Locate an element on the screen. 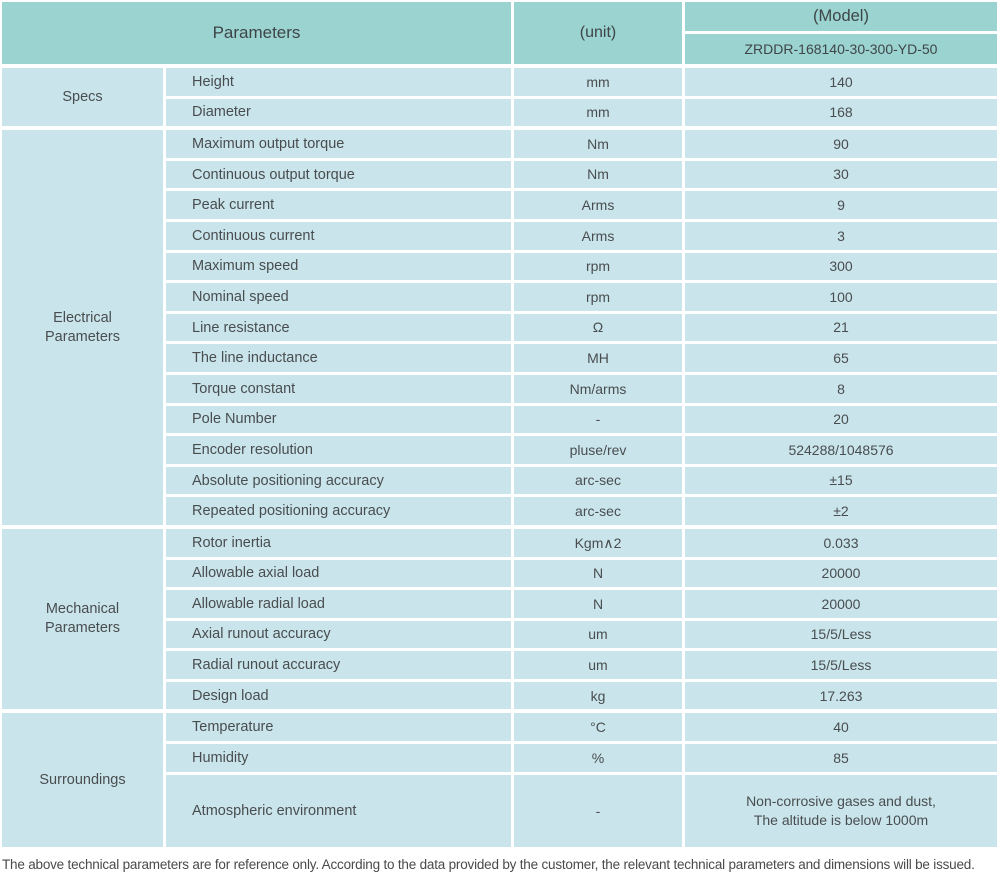  param-name-cell: Nominal speed is located at coordinates (338, 297).